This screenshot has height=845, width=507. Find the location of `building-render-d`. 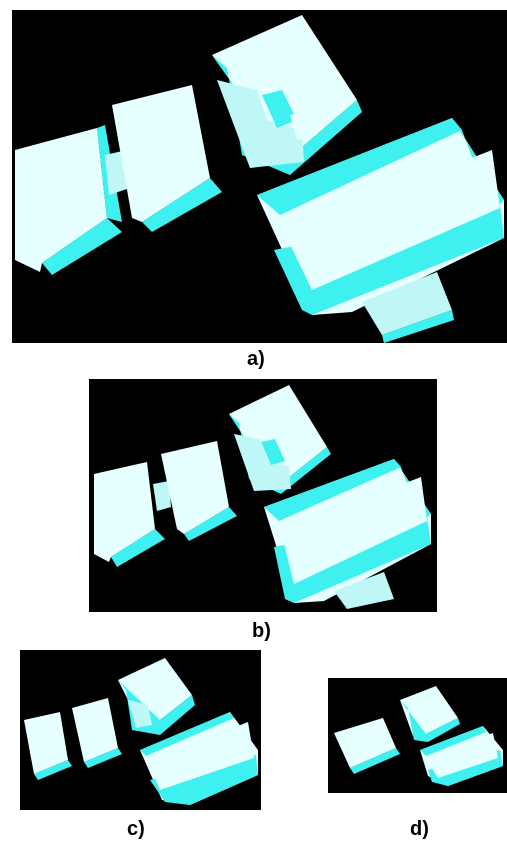

building-render-d is located at coordinates (418, 736).